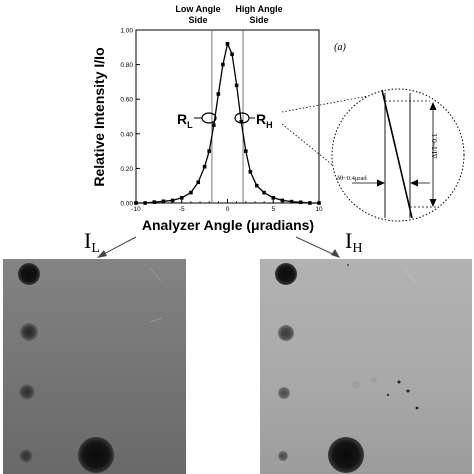  I want to click on image-left-arrow, so click(118, 246).